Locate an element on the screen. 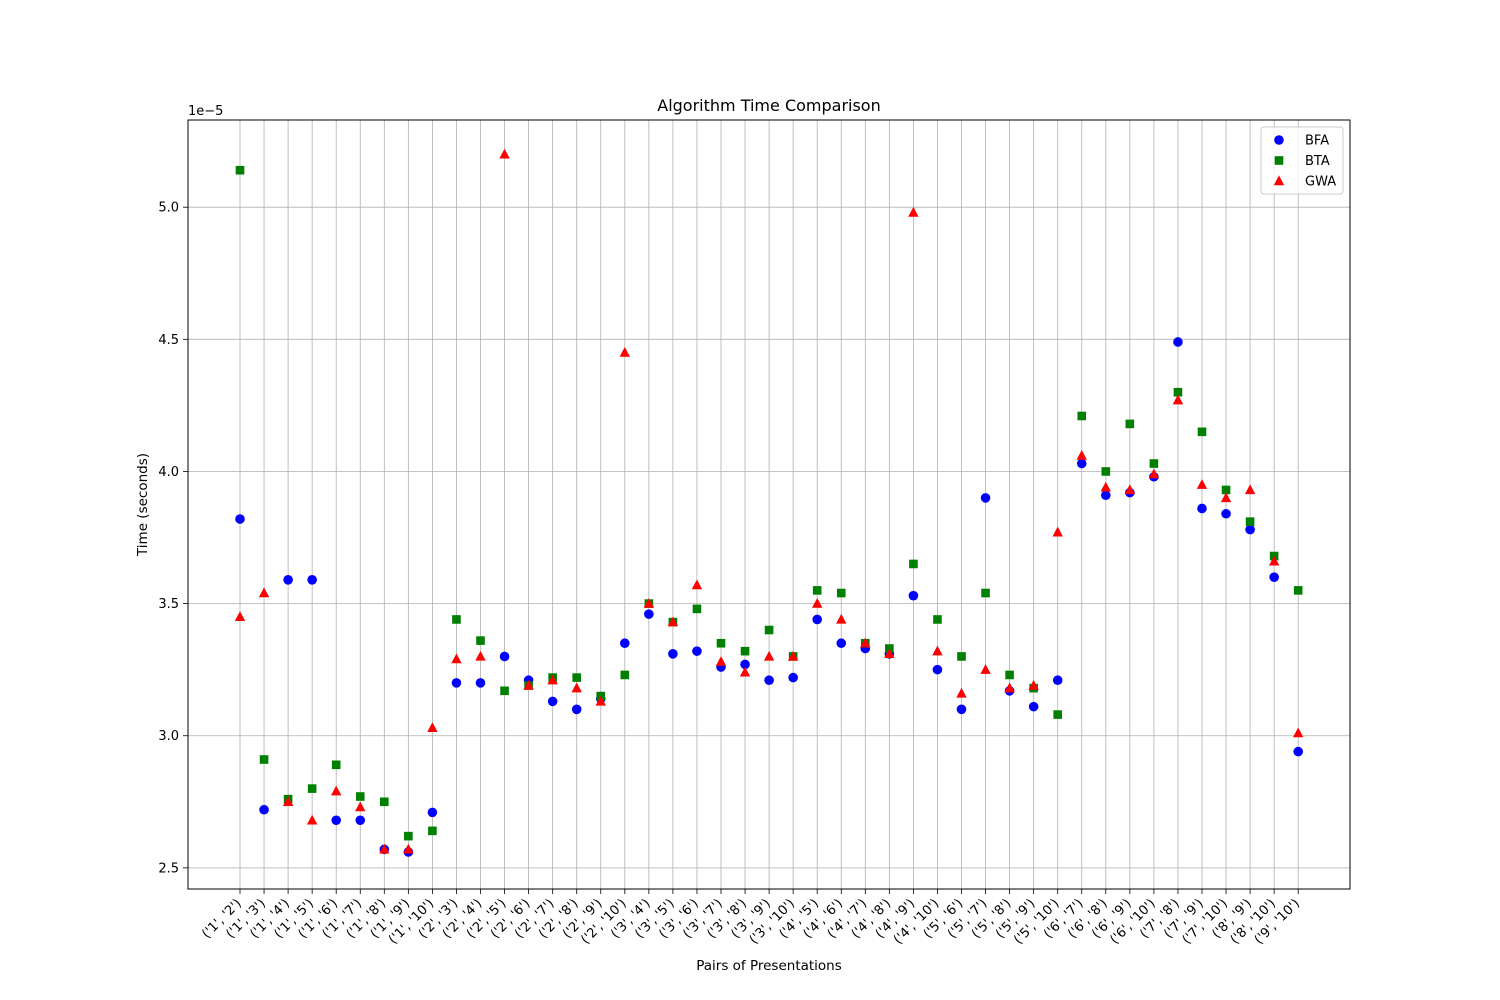 This screenshot has height=1000, width=1500. y-axis-title: Time (seconds) is located at coordinates (143, 505).